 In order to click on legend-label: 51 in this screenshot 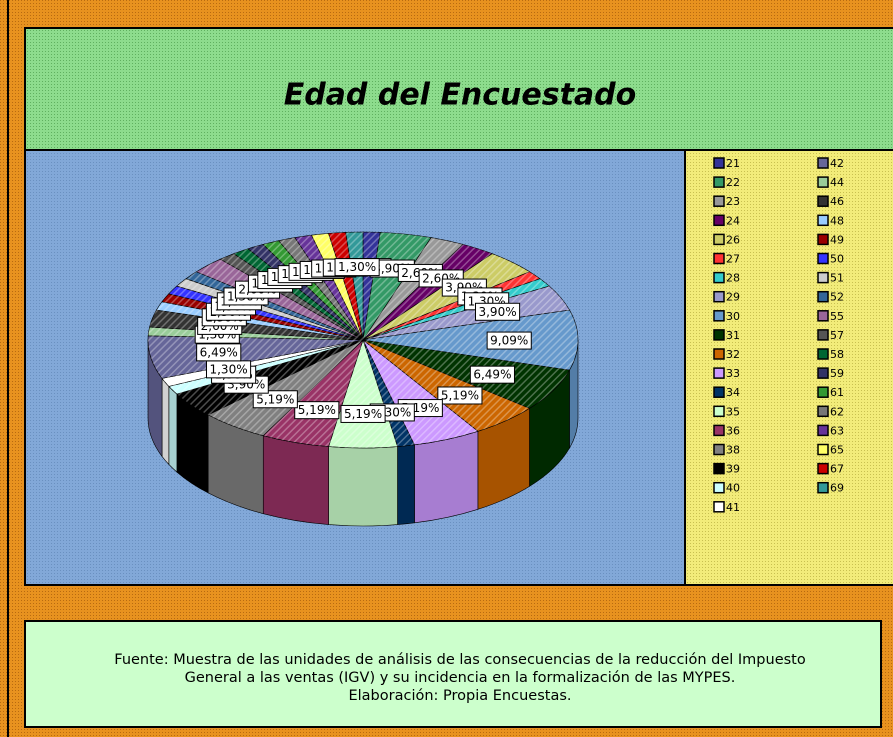, I will do `click(837, 278)`.